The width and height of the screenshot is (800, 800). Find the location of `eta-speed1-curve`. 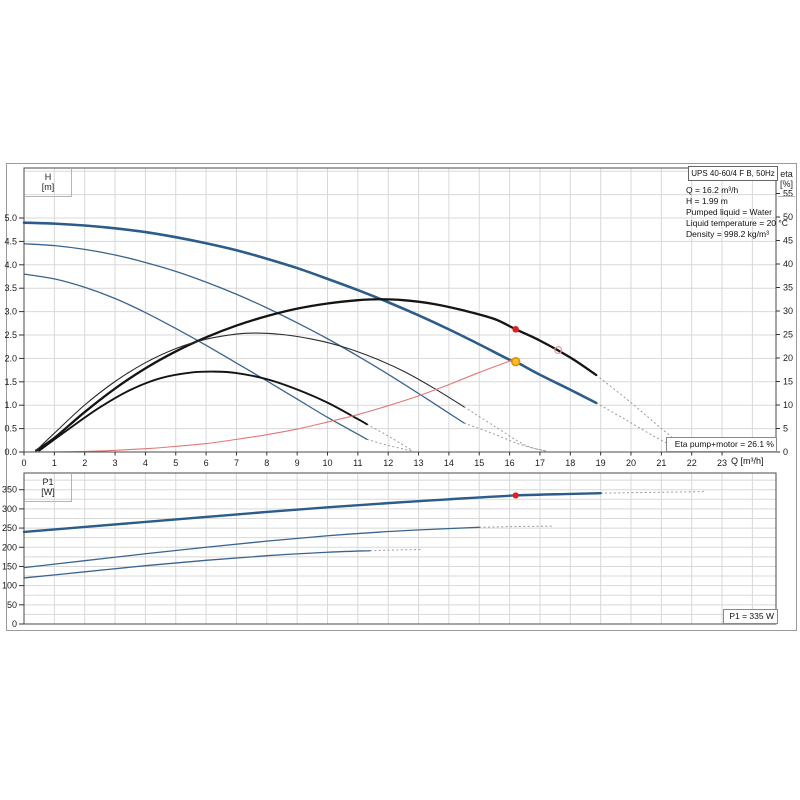

eta-speed1-curve is located at coordinates (203, 411).